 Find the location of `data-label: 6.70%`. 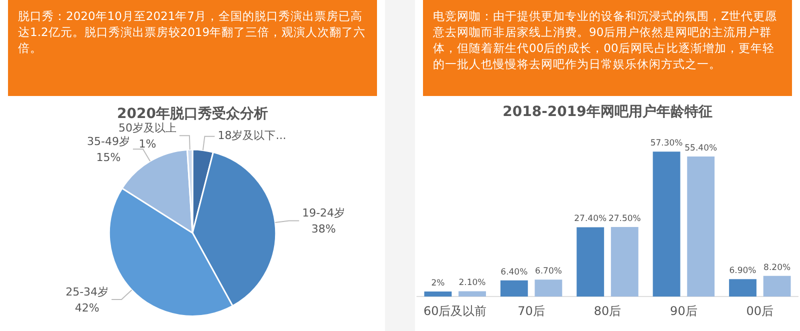

data-label: 6.70% is located at coordinates (548, 271).